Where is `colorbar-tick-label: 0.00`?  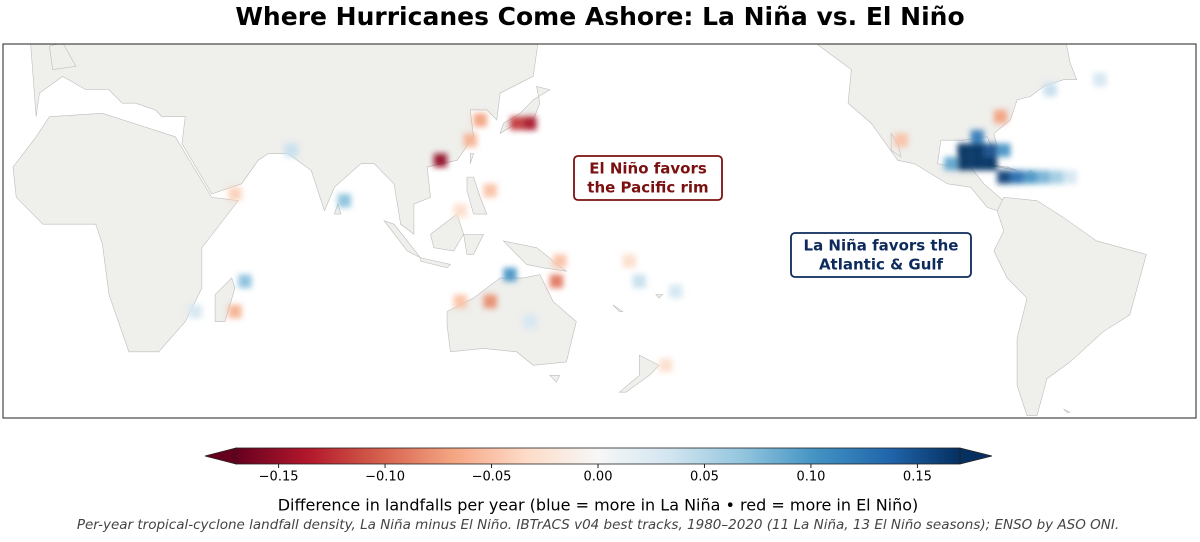
colorbar-tick-label: 0.00 is located at coordinates (598, 477).